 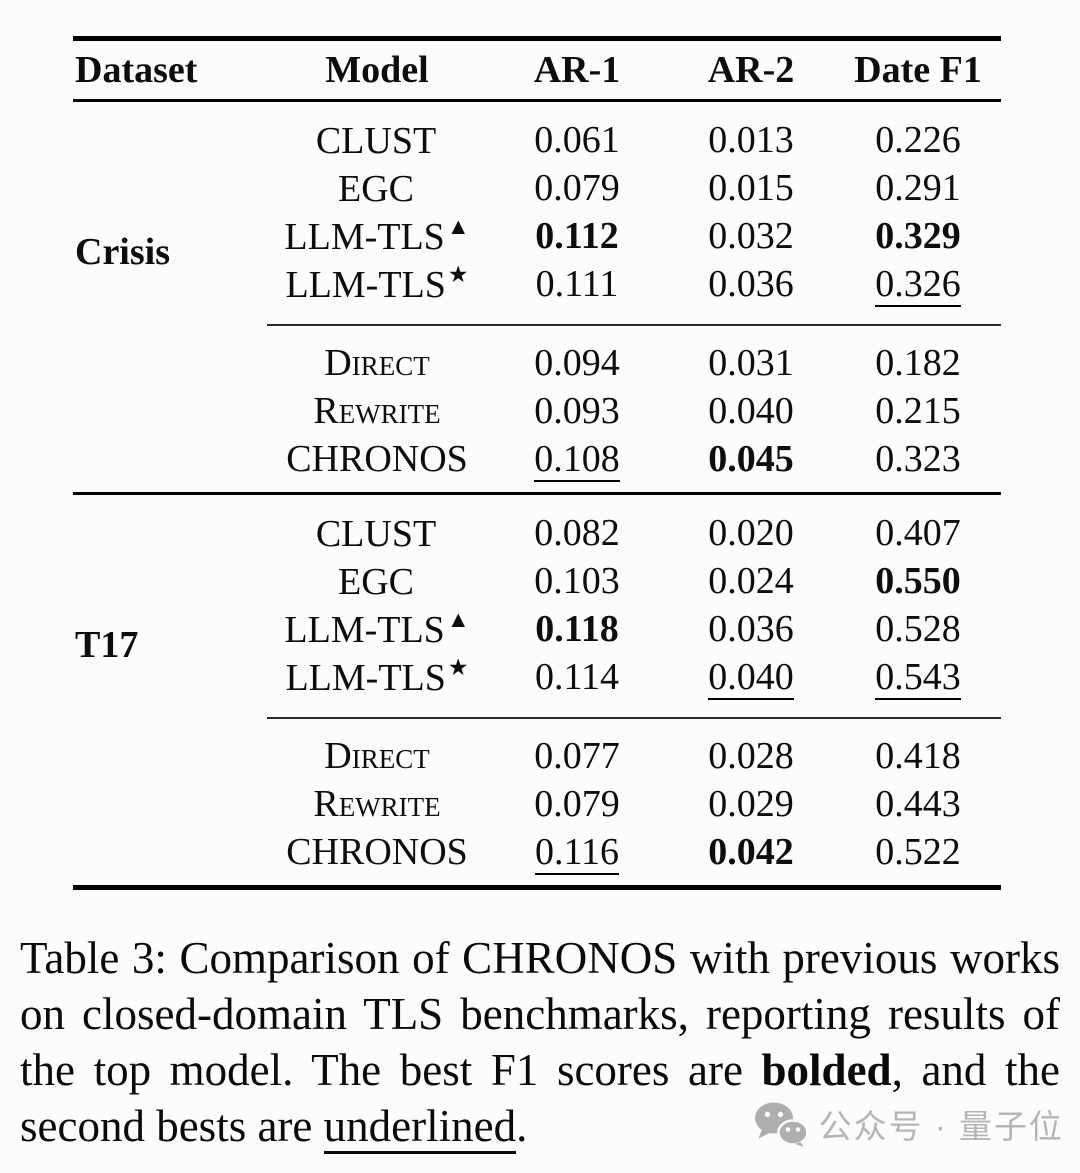 I want to click on table-row: EGC 0.079 0.015 0.291, so click(x=537, y=188).